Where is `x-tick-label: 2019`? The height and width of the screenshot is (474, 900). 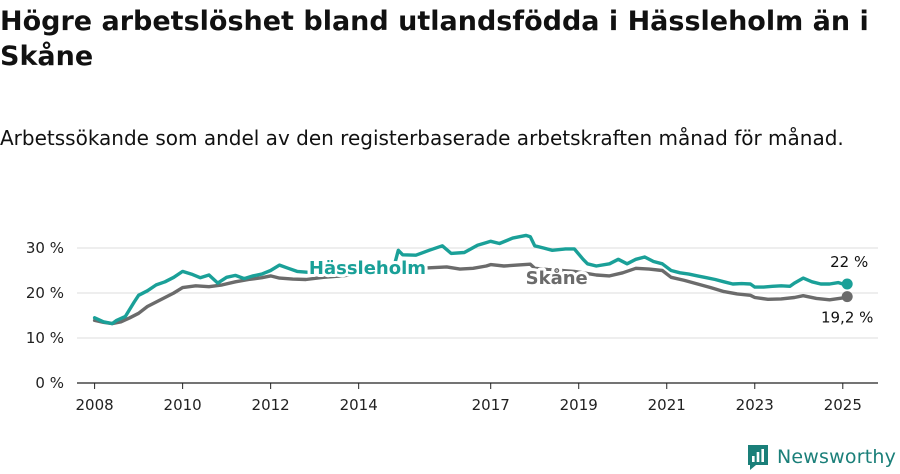
x-tick-label: 2019 is located at coordinates (579, 405).